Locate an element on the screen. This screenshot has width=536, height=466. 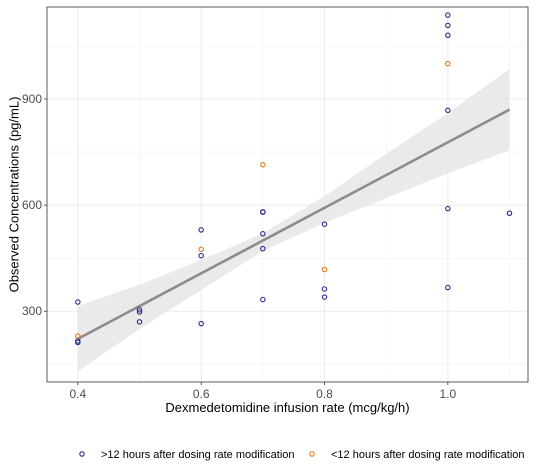
x-tick-label: 1.0 is located at coordinates (447, 394).